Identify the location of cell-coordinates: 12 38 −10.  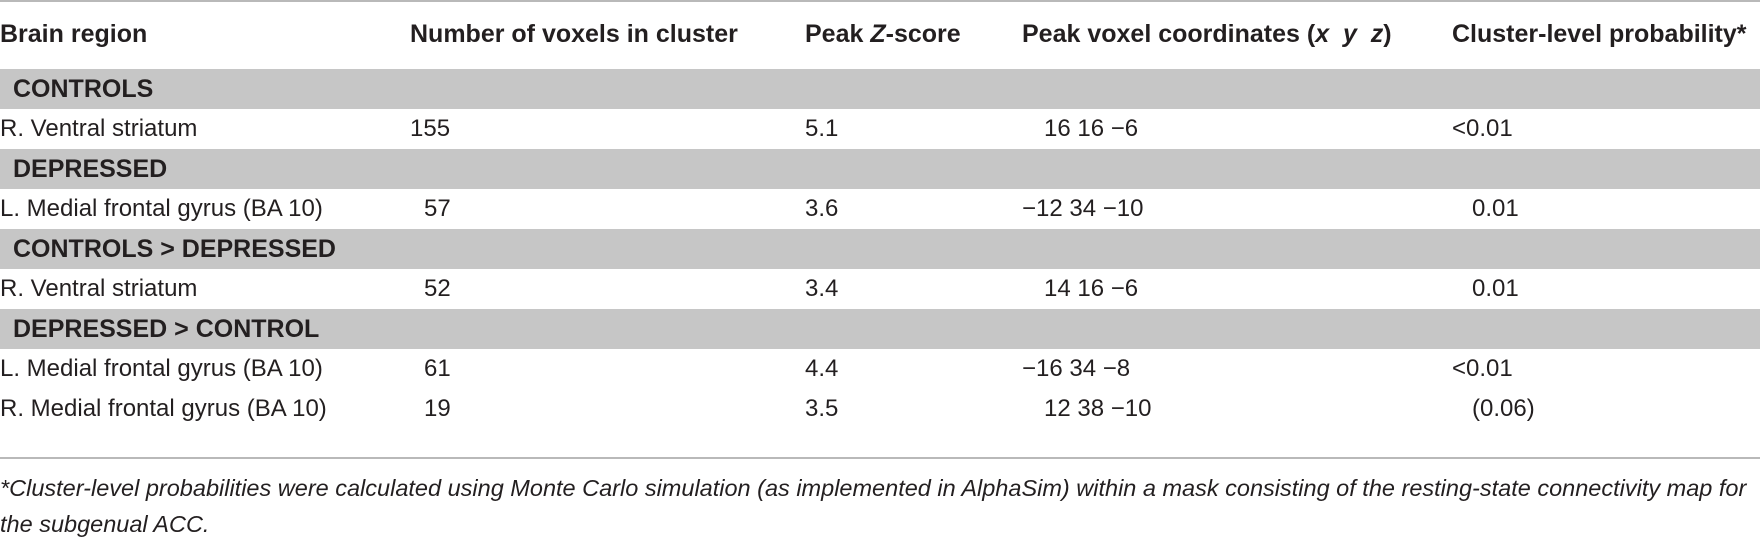
(1098, 408).